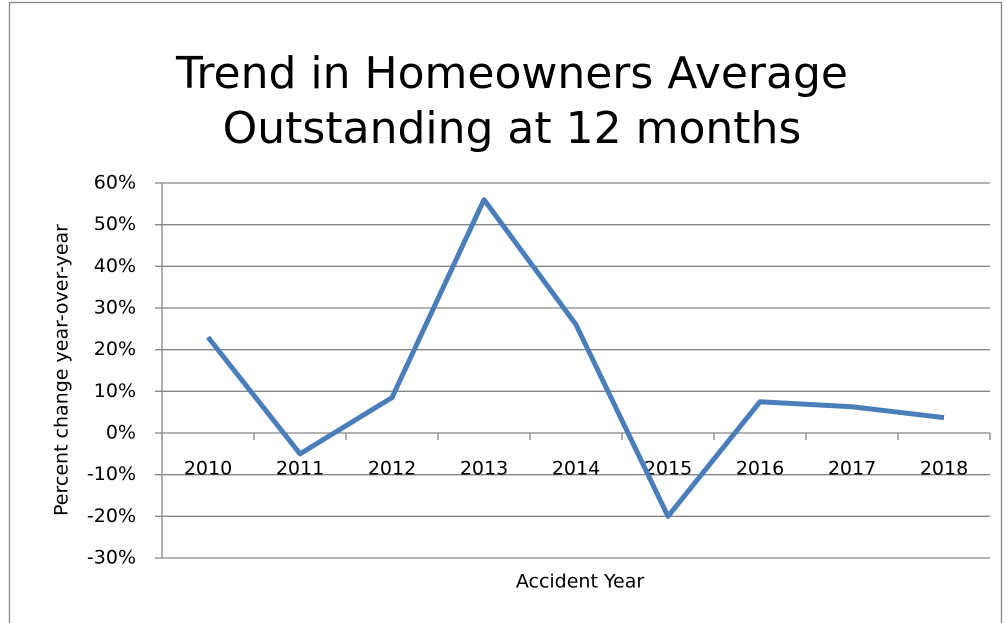 This screenshot has height=623, width=1006. What do you see at coordinates (115, 391) in the screenshot?
I see `y-tick-label: 10%` at bounding box center [115, 391].